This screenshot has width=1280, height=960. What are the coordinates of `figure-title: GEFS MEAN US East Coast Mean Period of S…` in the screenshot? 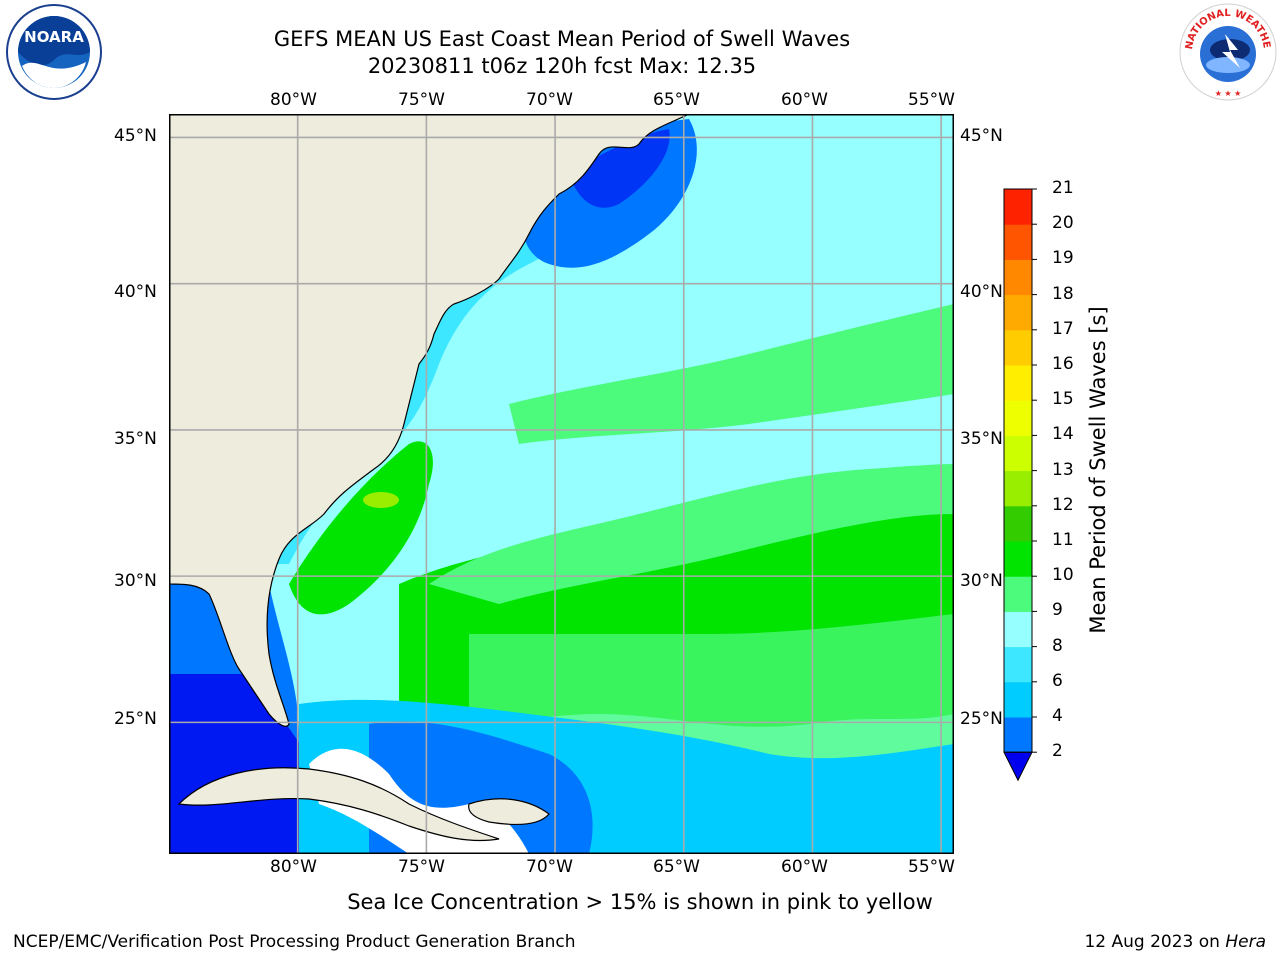 It's located at (562, 39).